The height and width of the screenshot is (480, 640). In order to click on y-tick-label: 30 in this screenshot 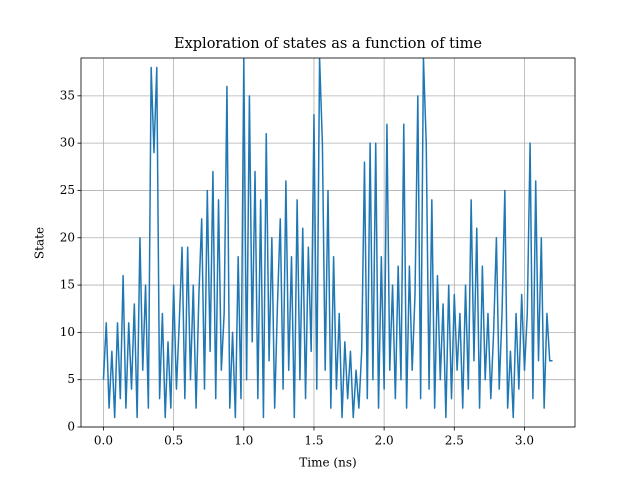, I will do `click(67, 143)`.